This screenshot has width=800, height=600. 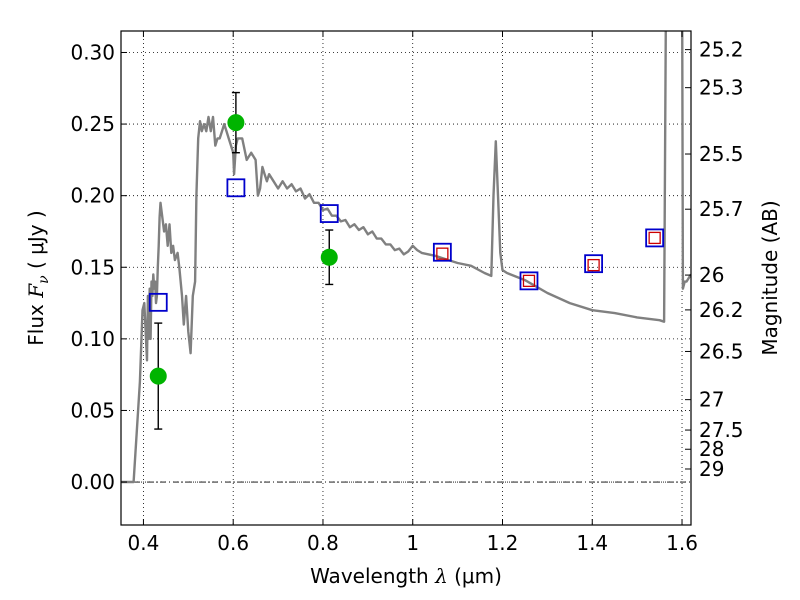 What do you see at coordinates (721, 88) in the screenshot?
I see `mag-tick-label: 25.3` at bounding box center [721, 88].